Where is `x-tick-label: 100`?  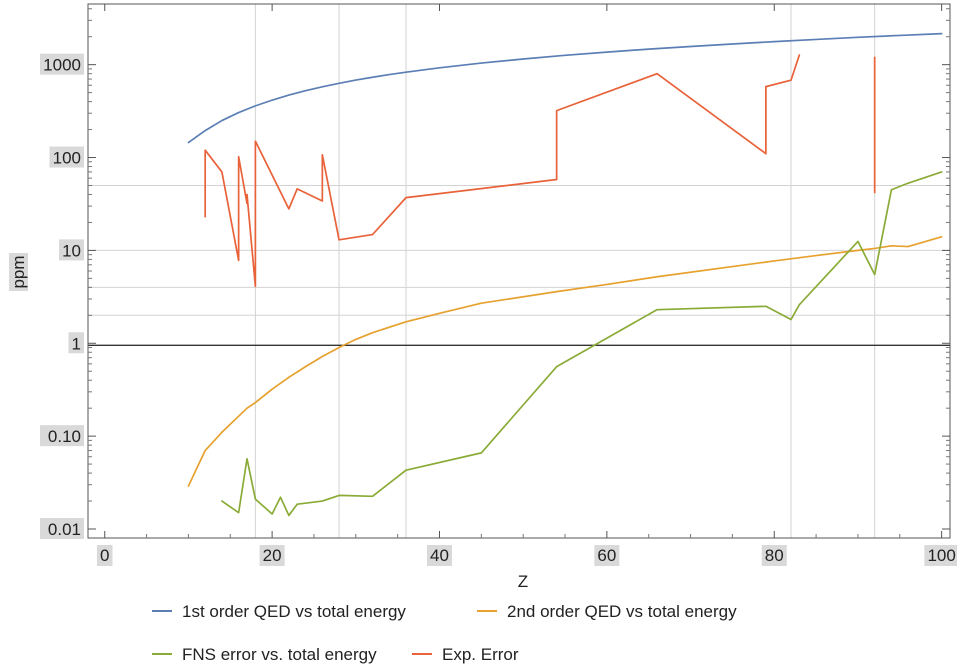 x-tick-label: 100 is located at coordinates (941, 555).